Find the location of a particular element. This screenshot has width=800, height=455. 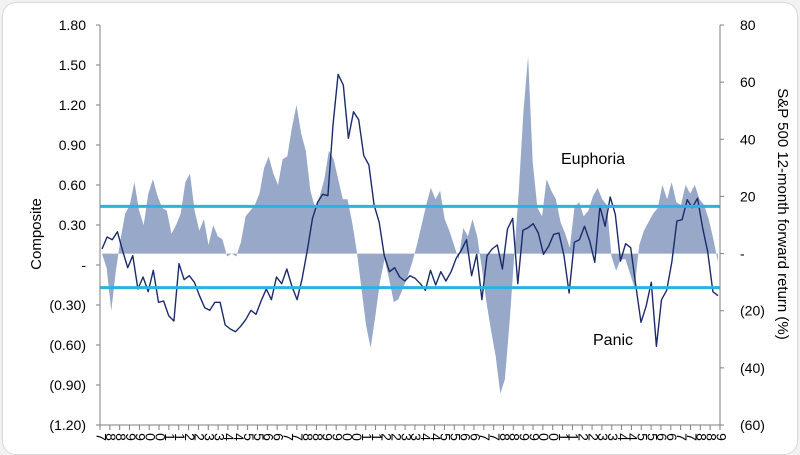

y-right-tick-label: (20) is located at coordinates (752, 311).